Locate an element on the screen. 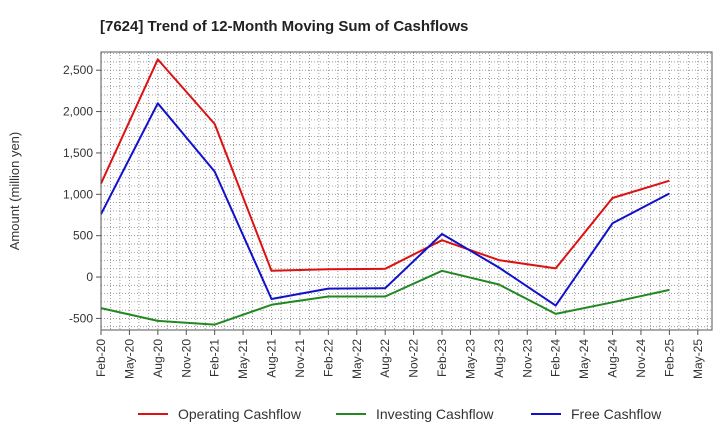  y-tick-label: 1,500 is located at coordinates (78, 153).